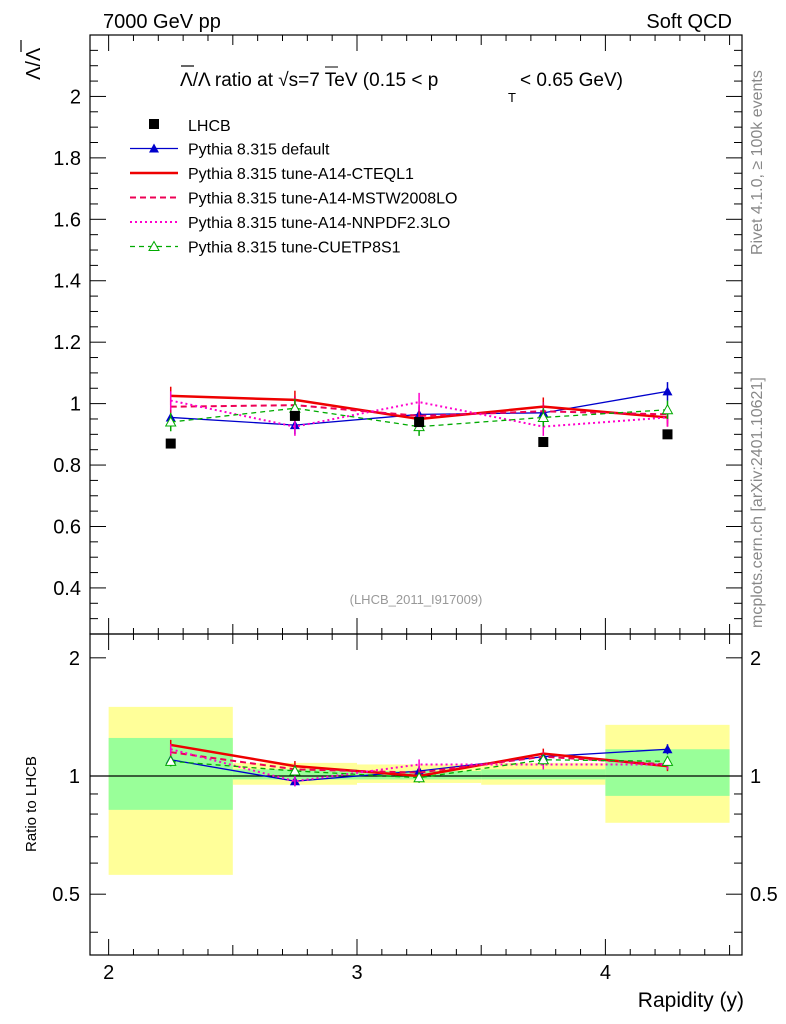  Describe the element at coordinates (543, 774) in the screenshot. I see `band-inner` at that location.